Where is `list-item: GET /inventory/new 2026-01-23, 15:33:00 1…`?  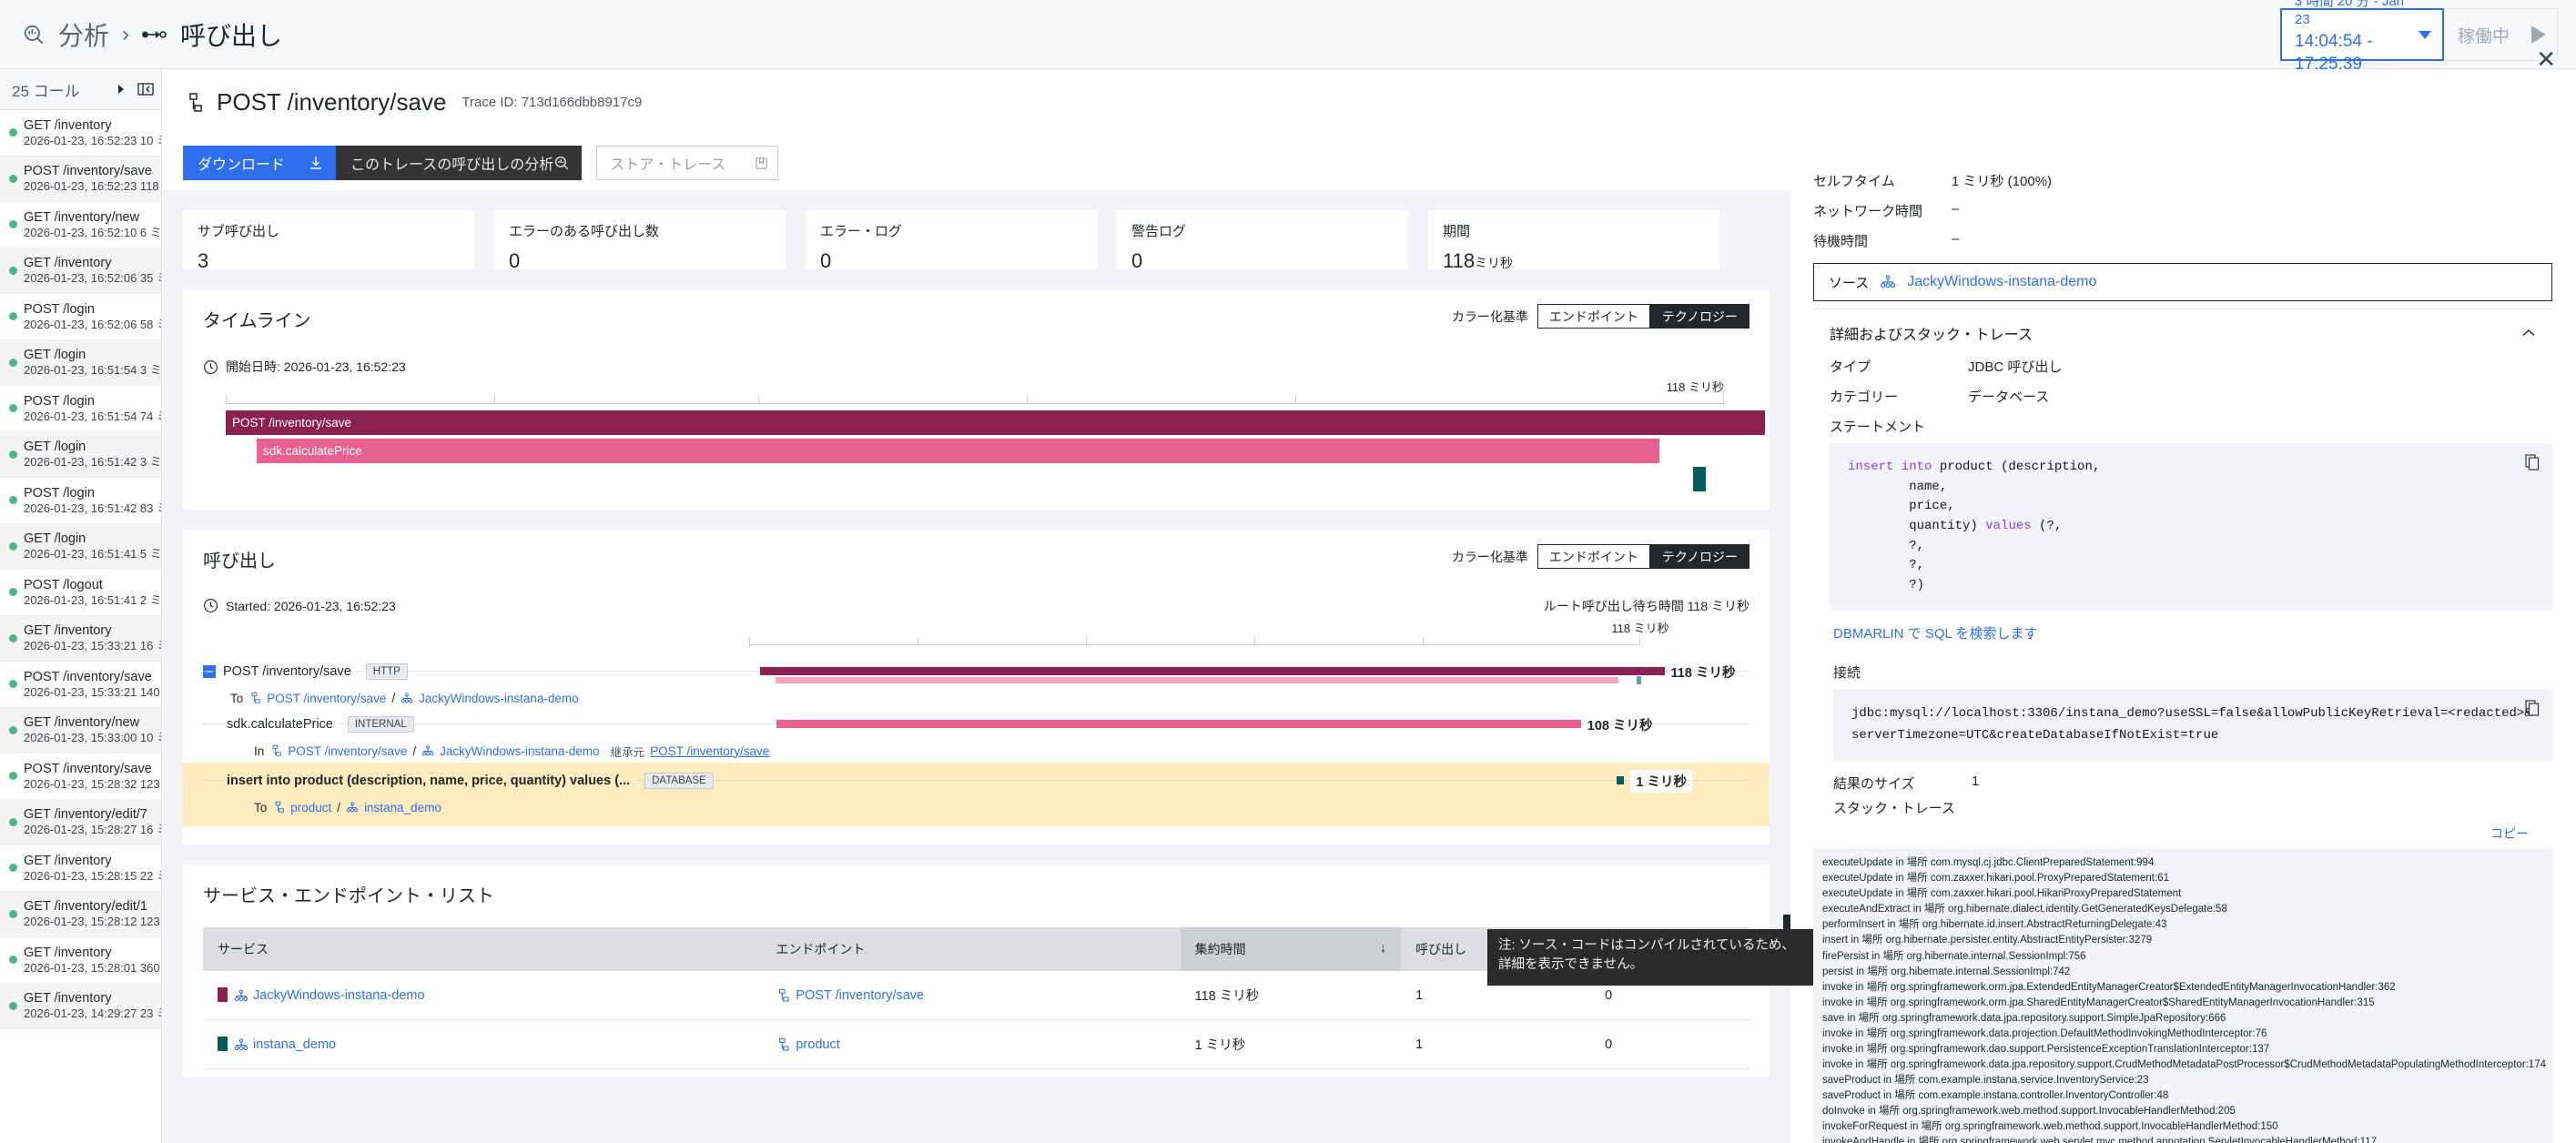
list-item: GET /inventory/new 2026-01-23, 15:33:00 1… is located at coordinates (80, 730).